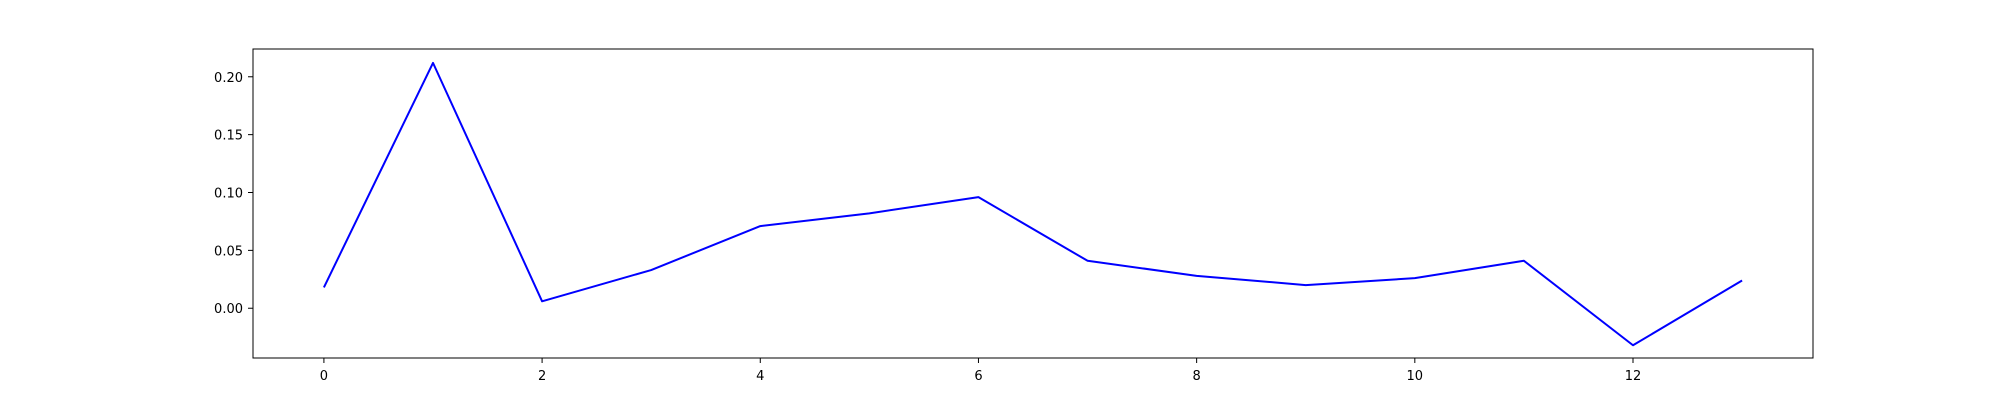 The width and height of the screenshot is (2000, 400). Describe the element at coordinates (1196, 376) in the screenshot. I see `x-tick-label: 8` at that location.